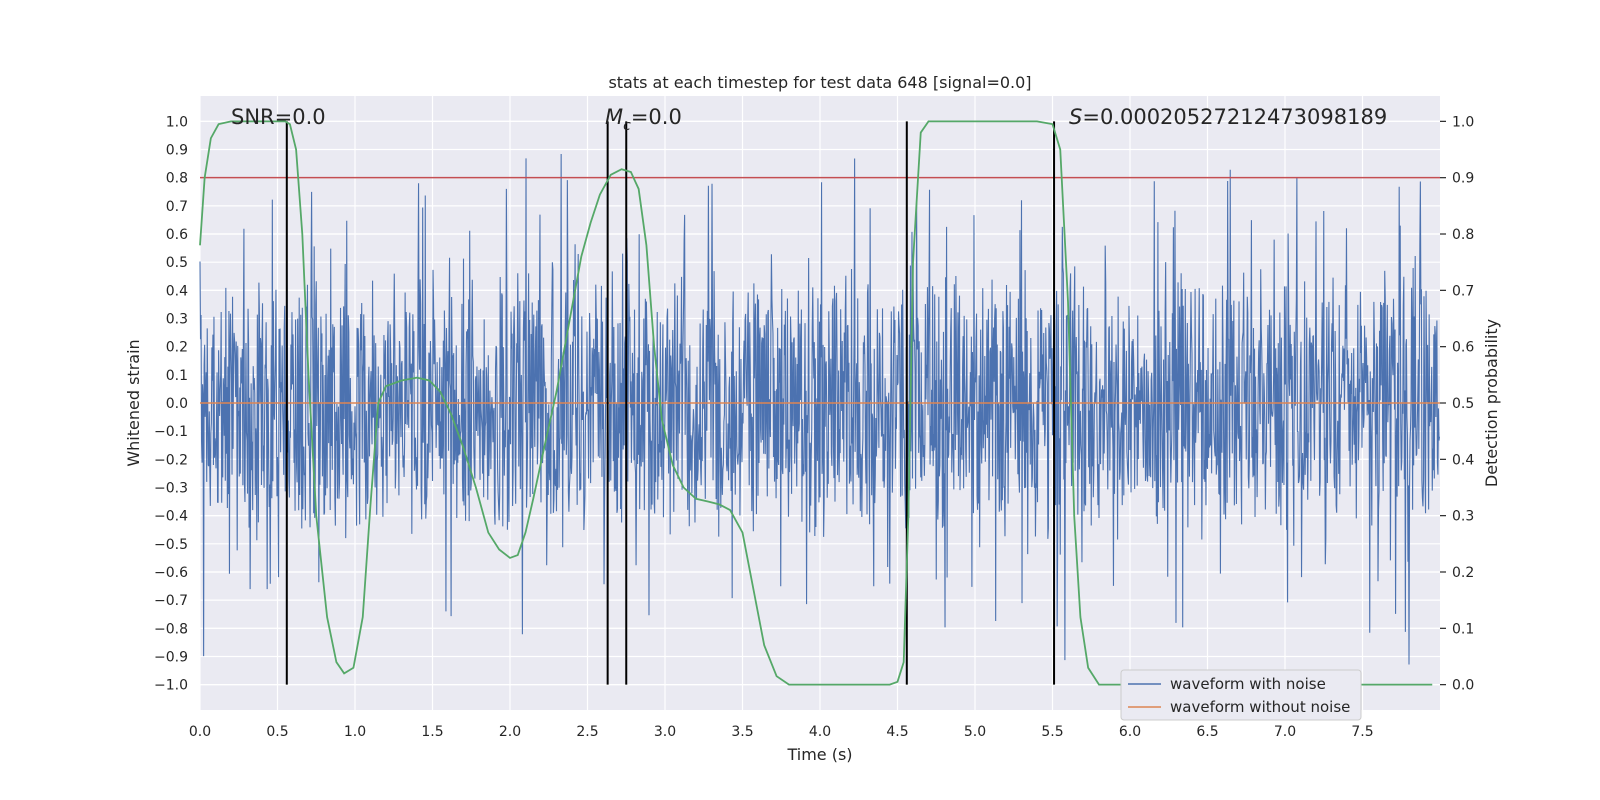 The image size is (1600, 800). What do you see at coordinates (665, 732) in the screenshot?
I see `x-tick-label: 3.0` at bounding box center [665, 732].